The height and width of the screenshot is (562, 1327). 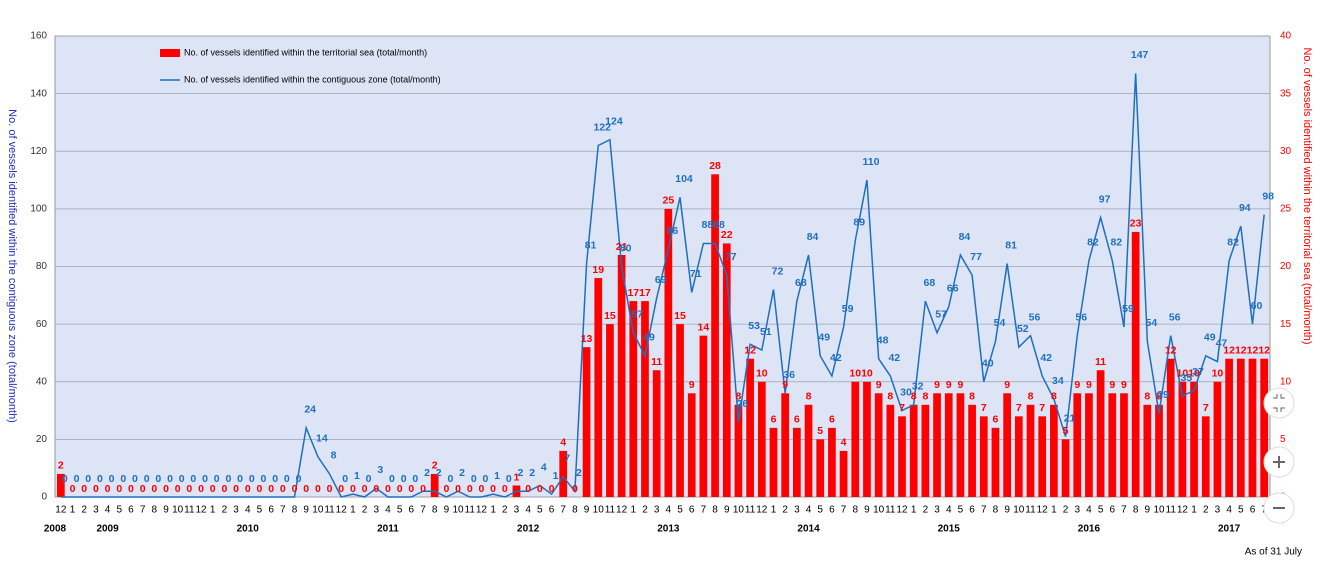 I want to click on line-value-label: 82, so click(x=1116, y=243).